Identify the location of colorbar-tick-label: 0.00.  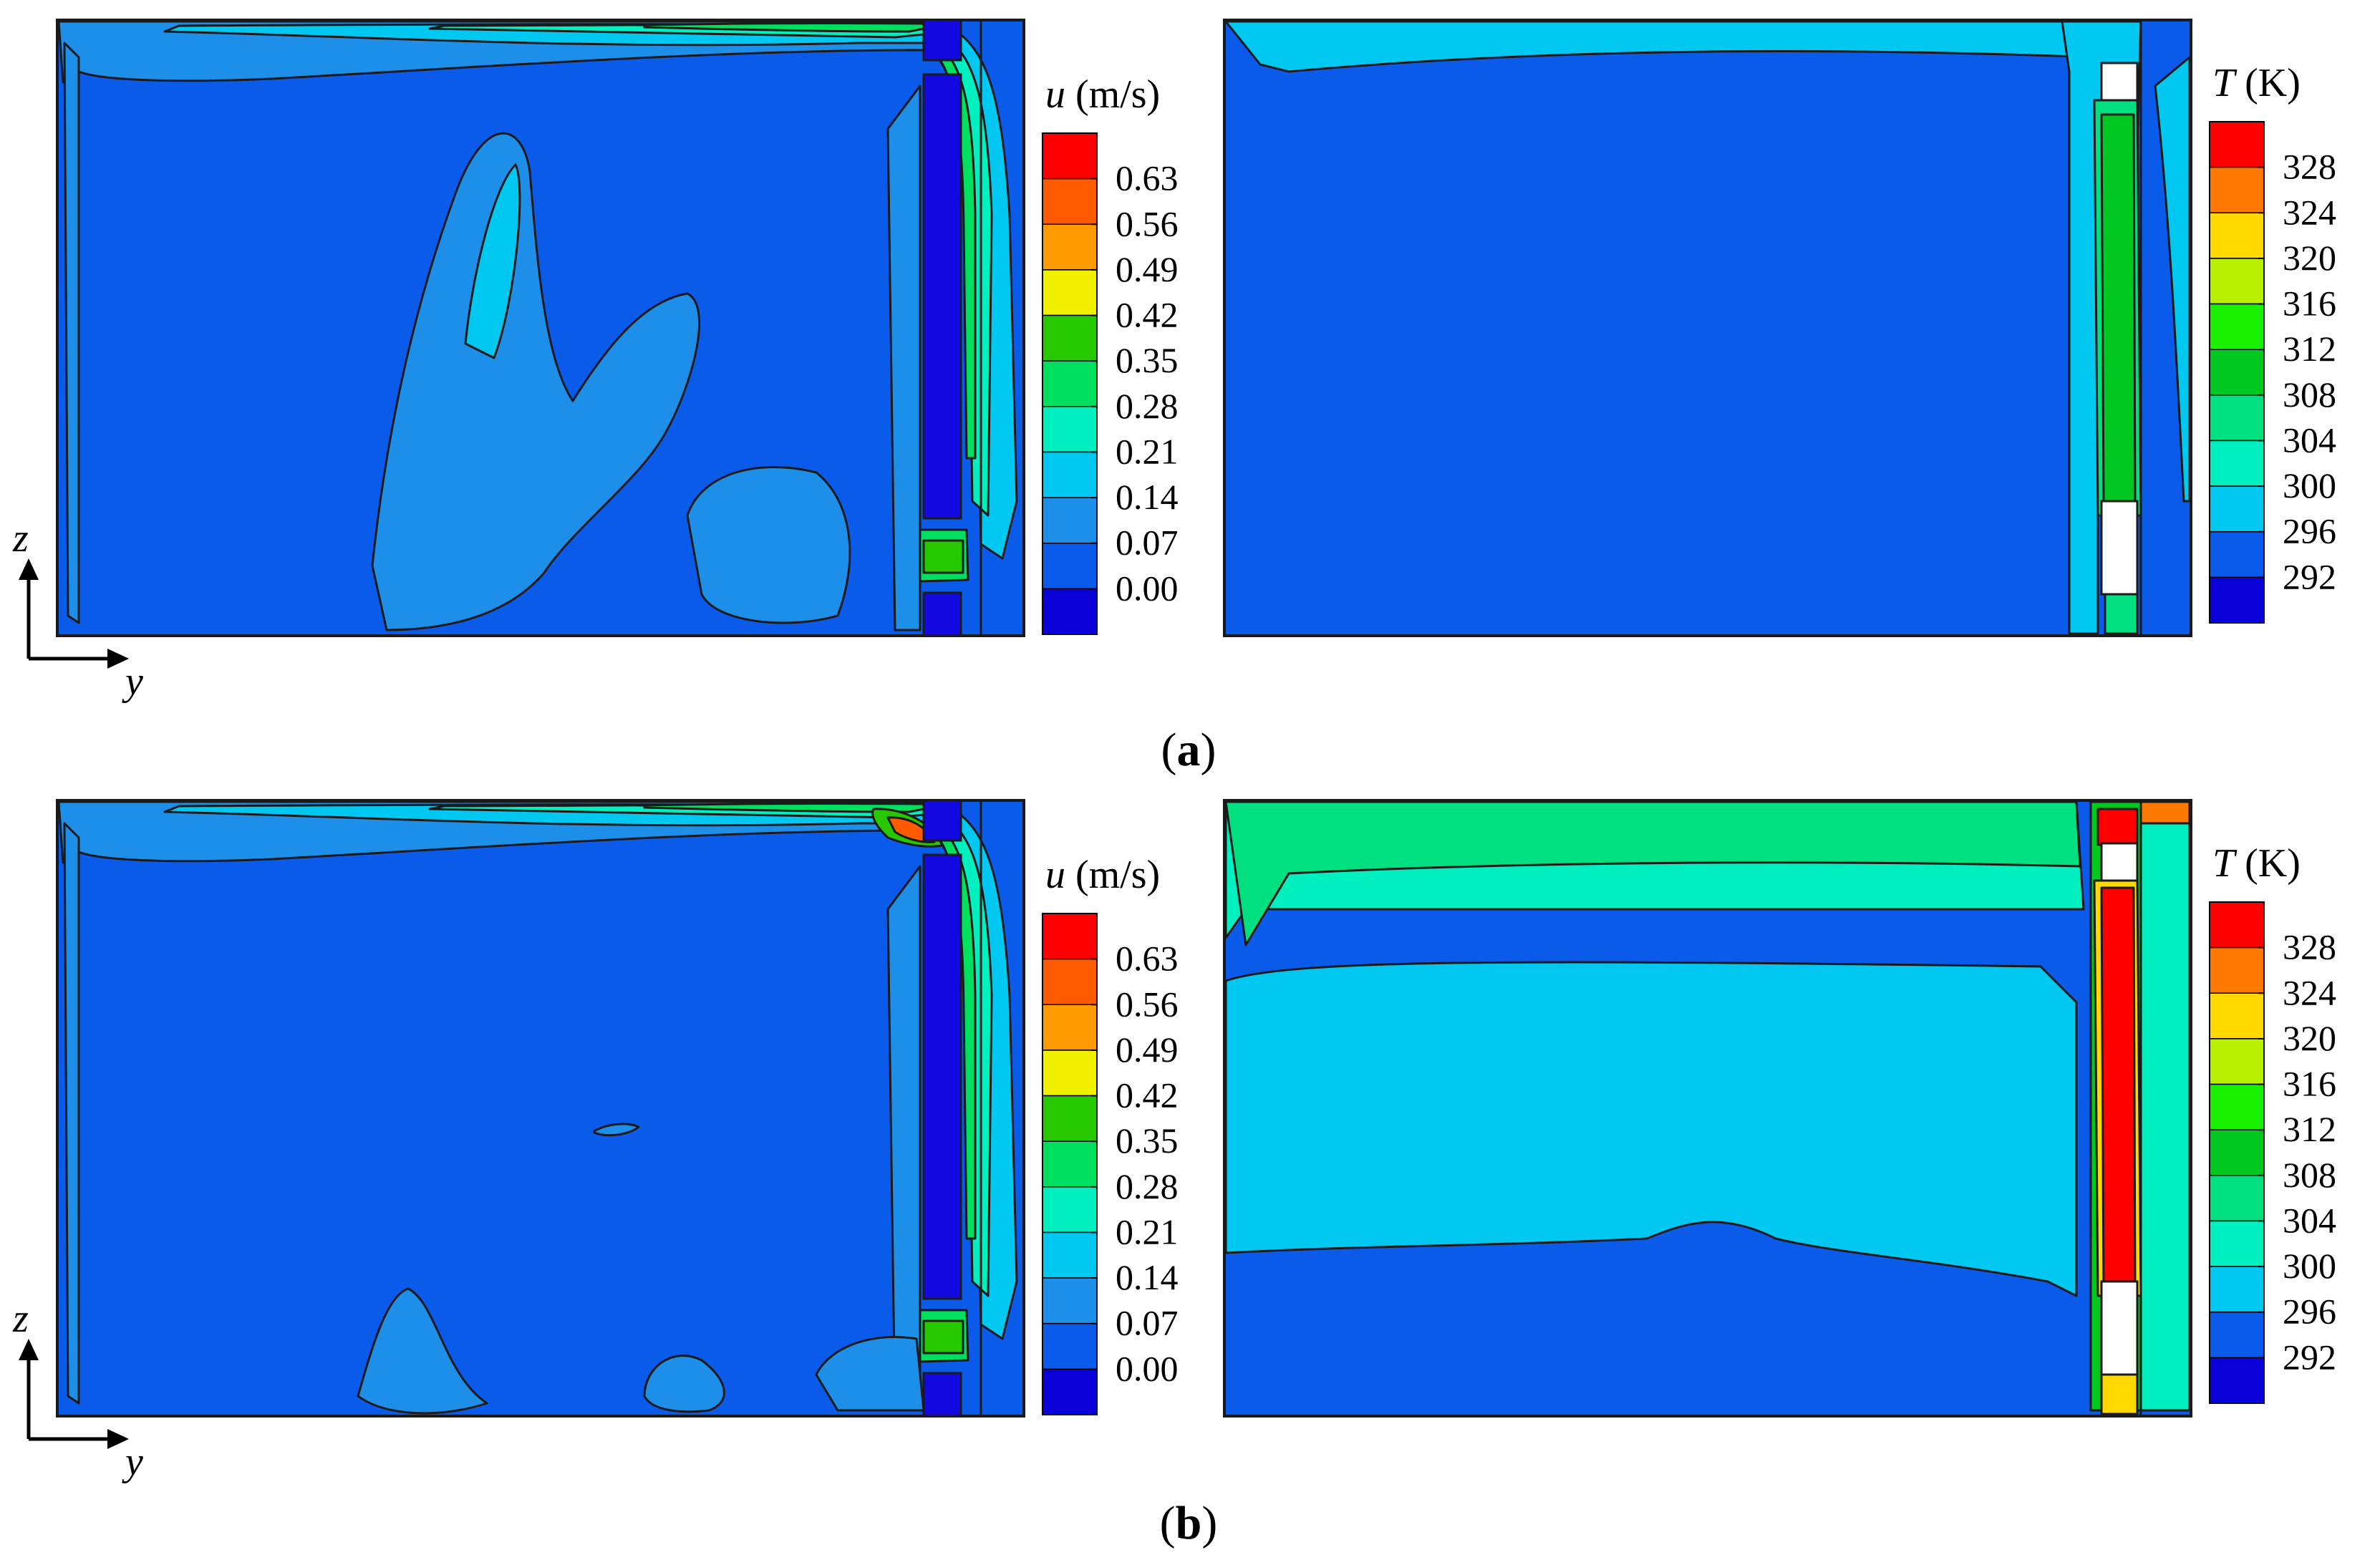
(1147, 588).